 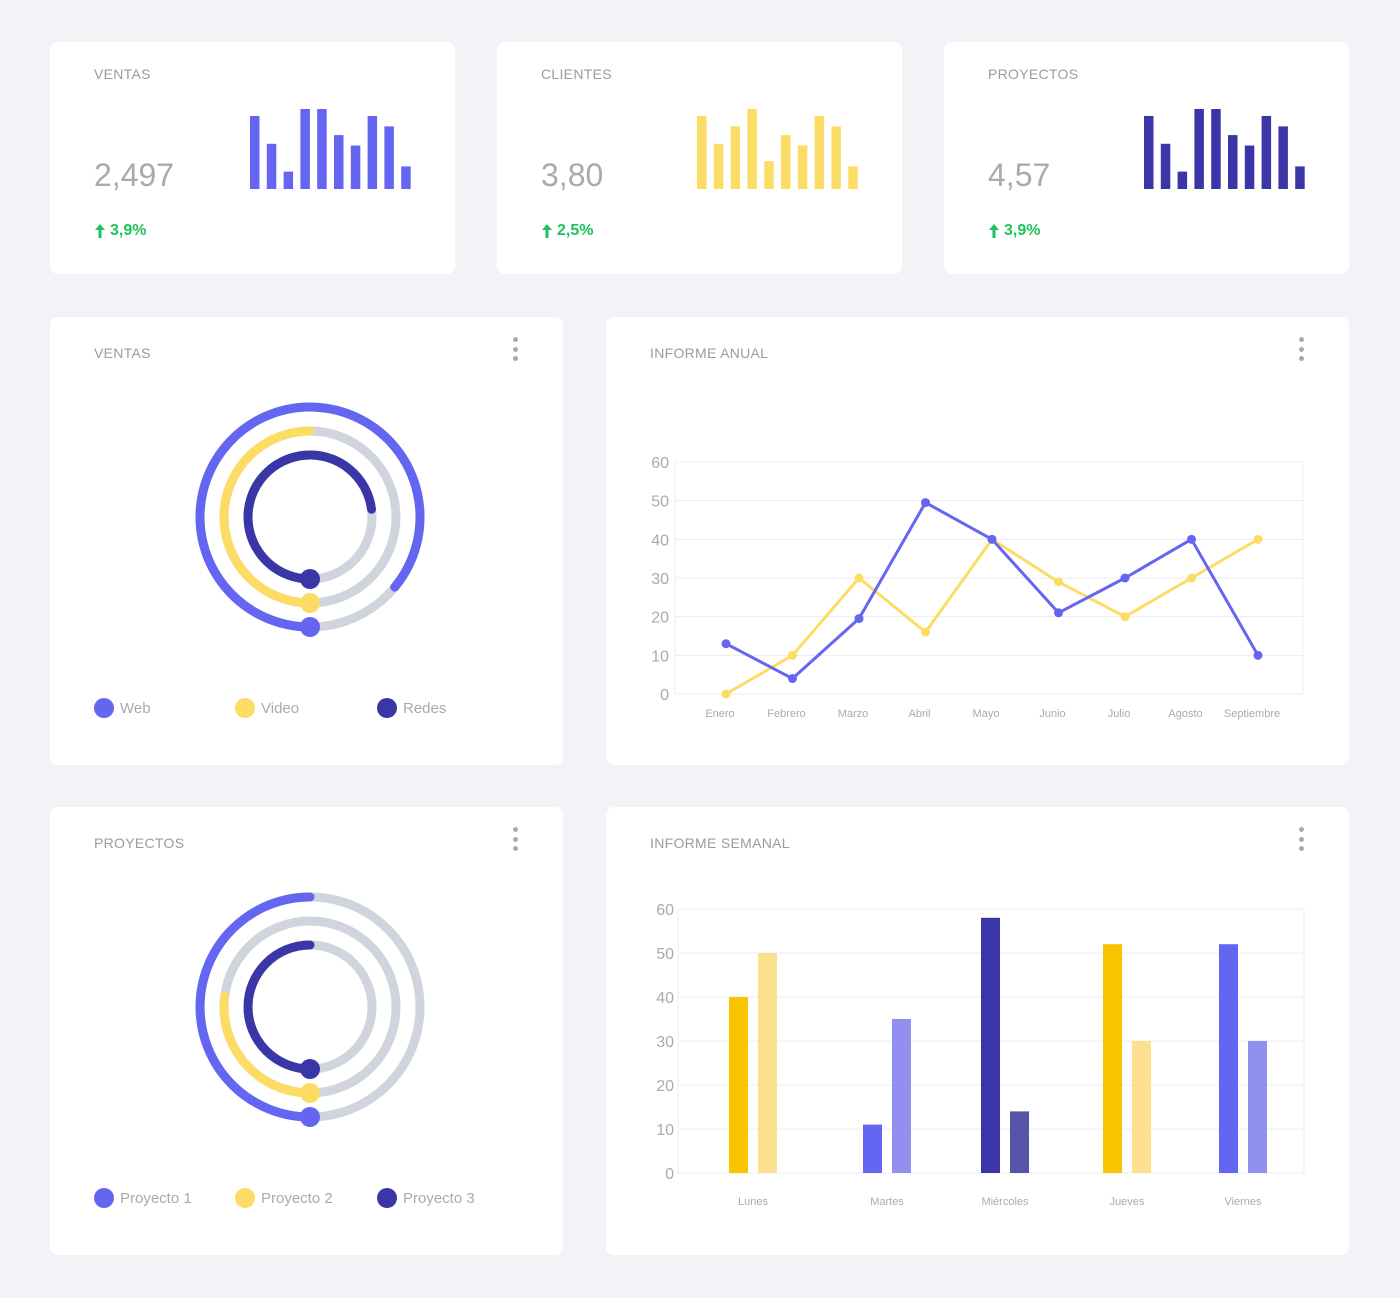 I want to click on x-tick-label: Agosto, so click(x=1185, y=714).